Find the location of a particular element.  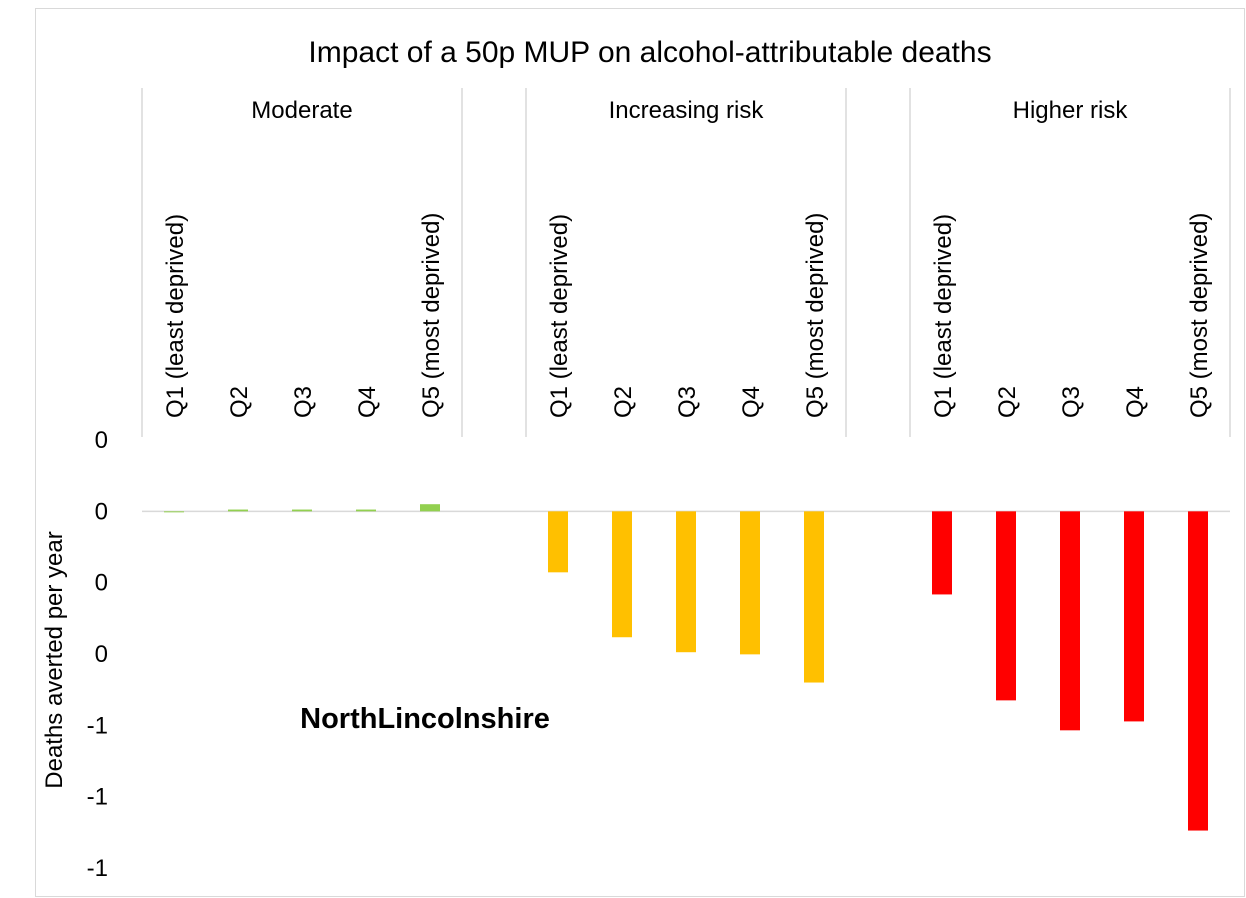

group-label: Increasing risk is located at coordinates (687, 110).